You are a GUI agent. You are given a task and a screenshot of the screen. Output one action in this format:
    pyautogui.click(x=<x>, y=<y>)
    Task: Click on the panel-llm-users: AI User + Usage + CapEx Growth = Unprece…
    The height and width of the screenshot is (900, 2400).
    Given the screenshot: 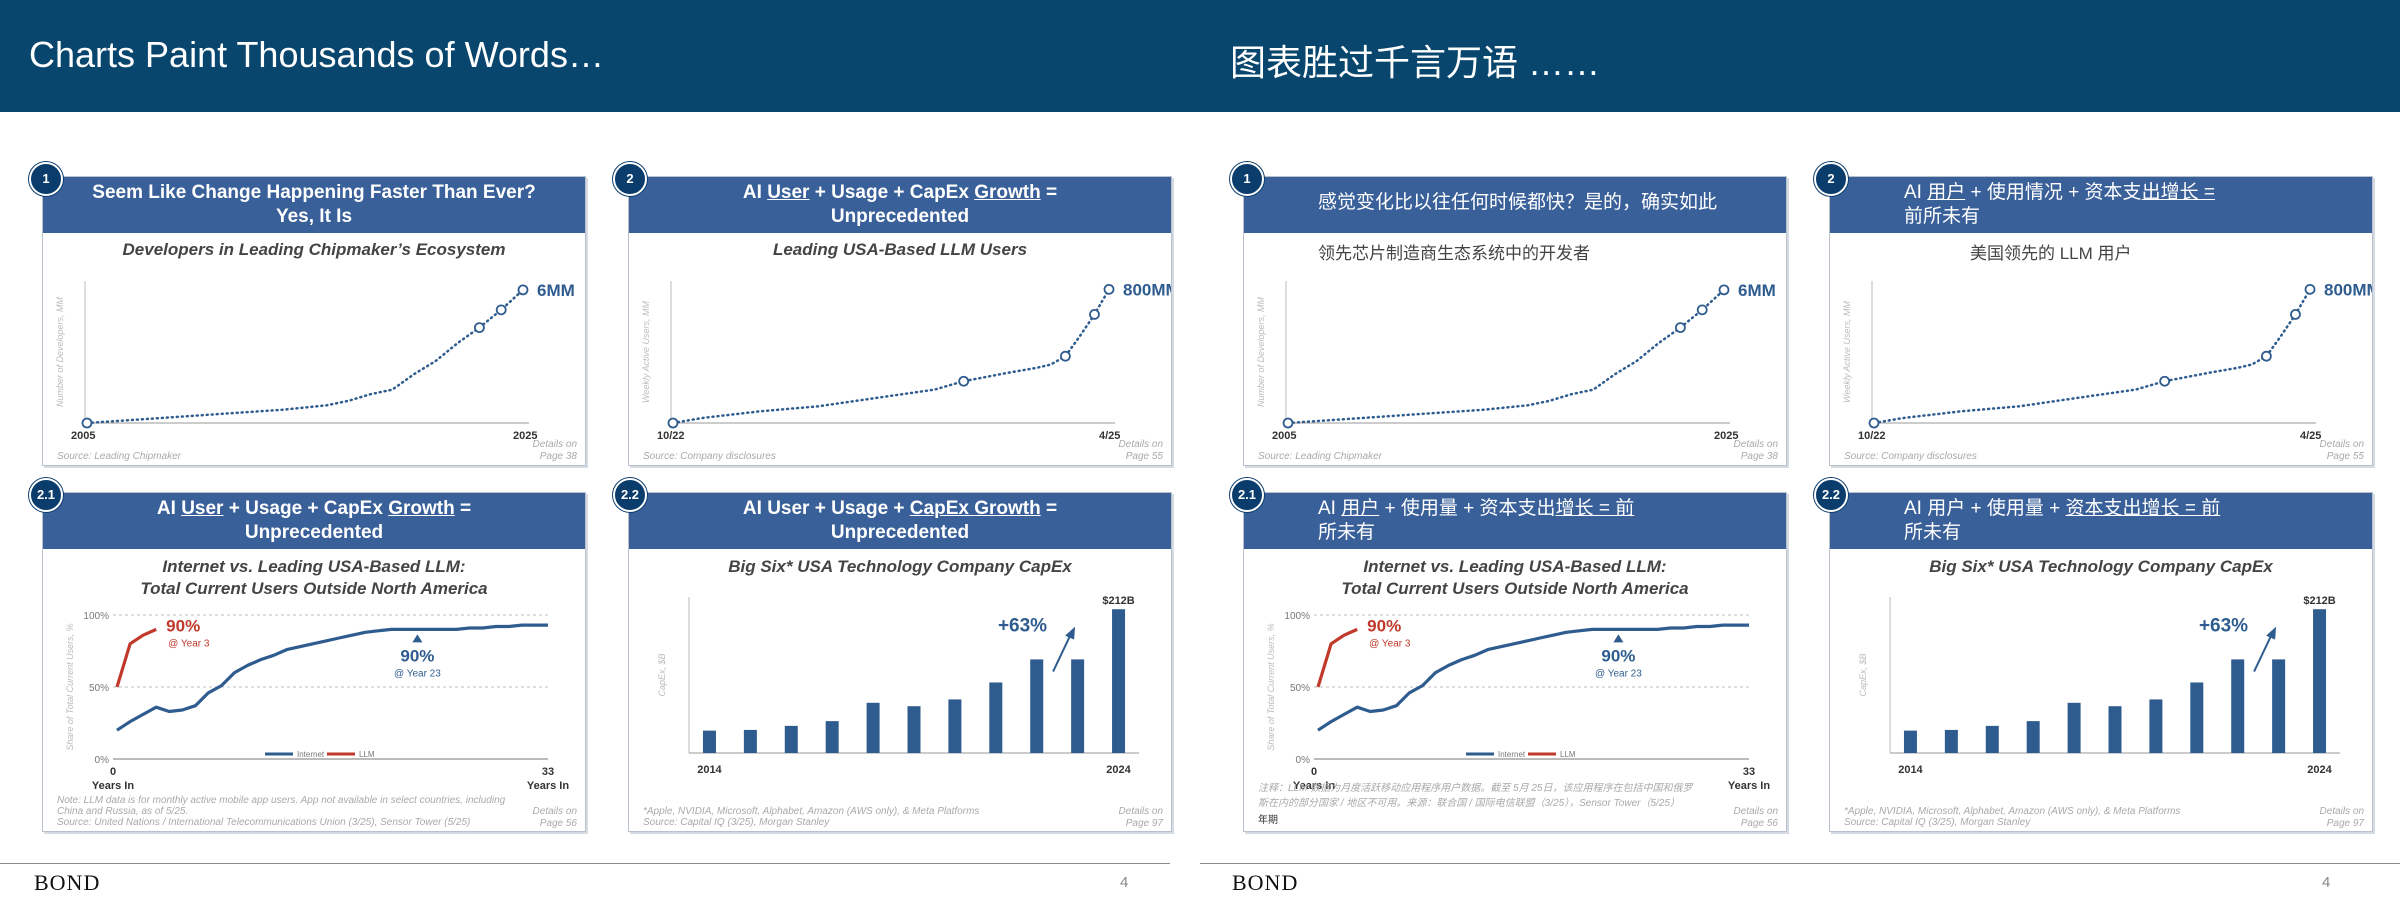 What is the action you would take?
    pyautogui.click(x=900, y=321)
    